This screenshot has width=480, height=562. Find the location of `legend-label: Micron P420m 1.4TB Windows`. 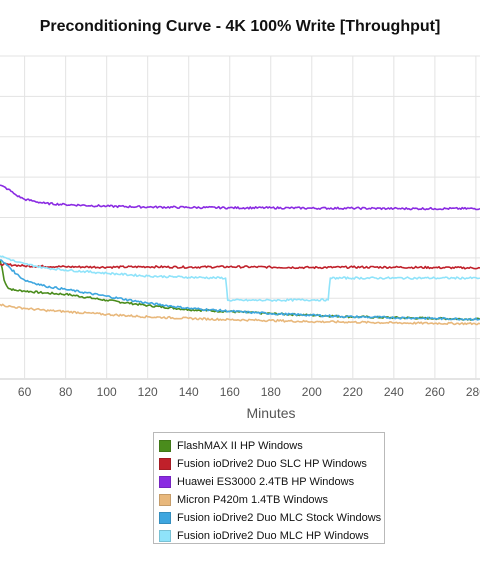

legend-label: Micron P420m 1.4TB Windows is located at coordinates (252, 500).